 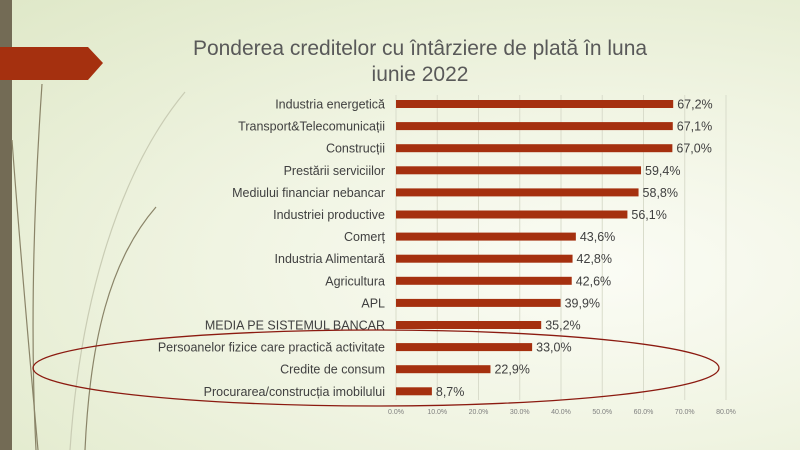 I want to click on category-label: Industriei productive, so click(x=329, y=215).